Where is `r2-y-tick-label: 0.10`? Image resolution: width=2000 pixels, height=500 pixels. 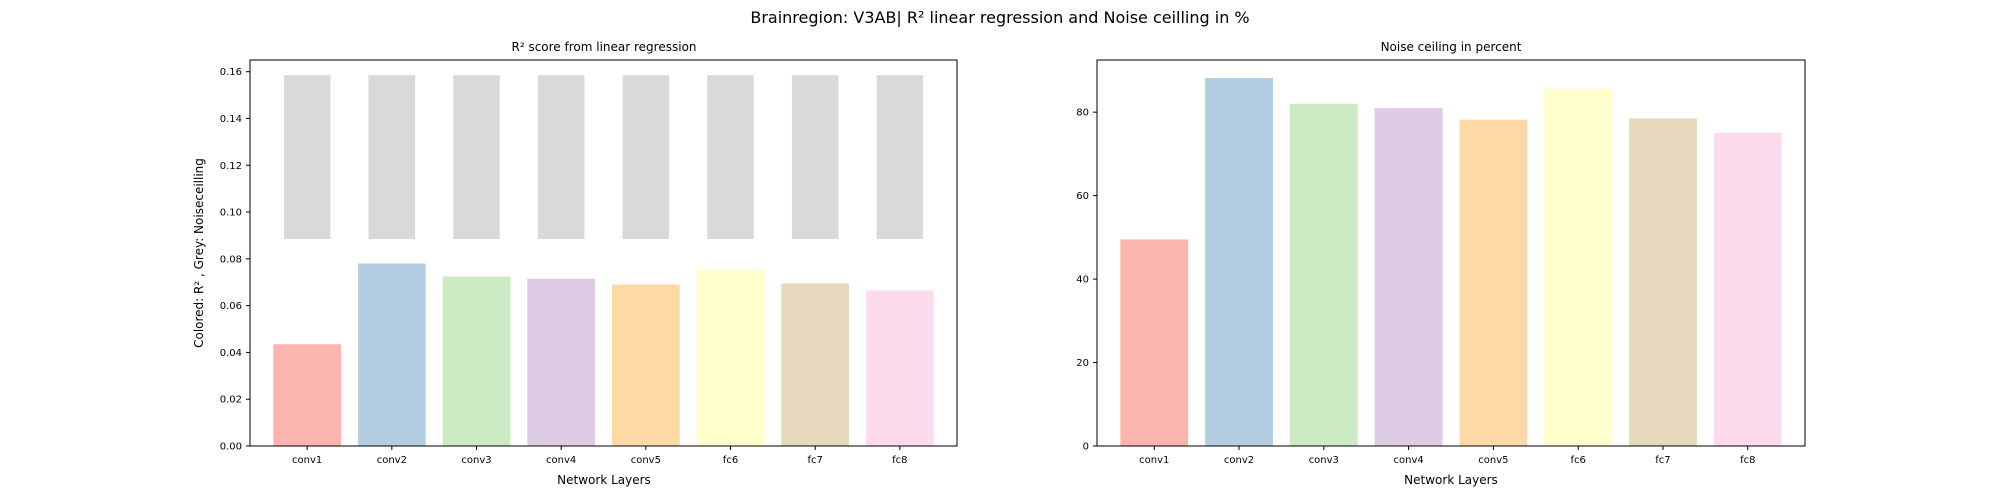
r2-y-tick-label: 0.10 is located at coordinates (231, 213).